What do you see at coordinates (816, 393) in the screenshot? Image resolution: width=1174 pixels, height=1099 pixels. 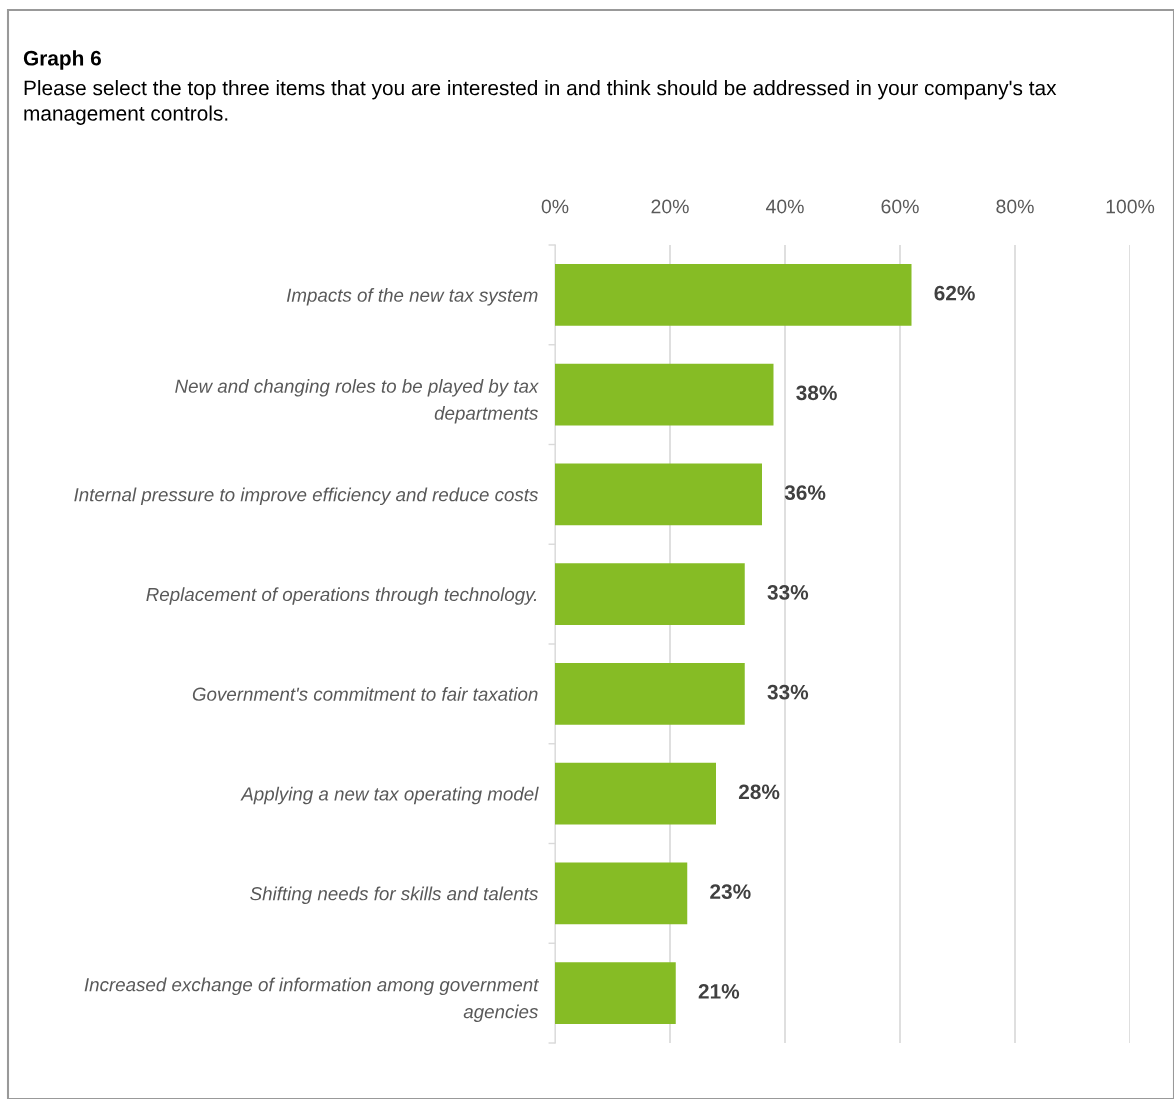 I see `data-label: 38%` at bounding box center [816, 393].